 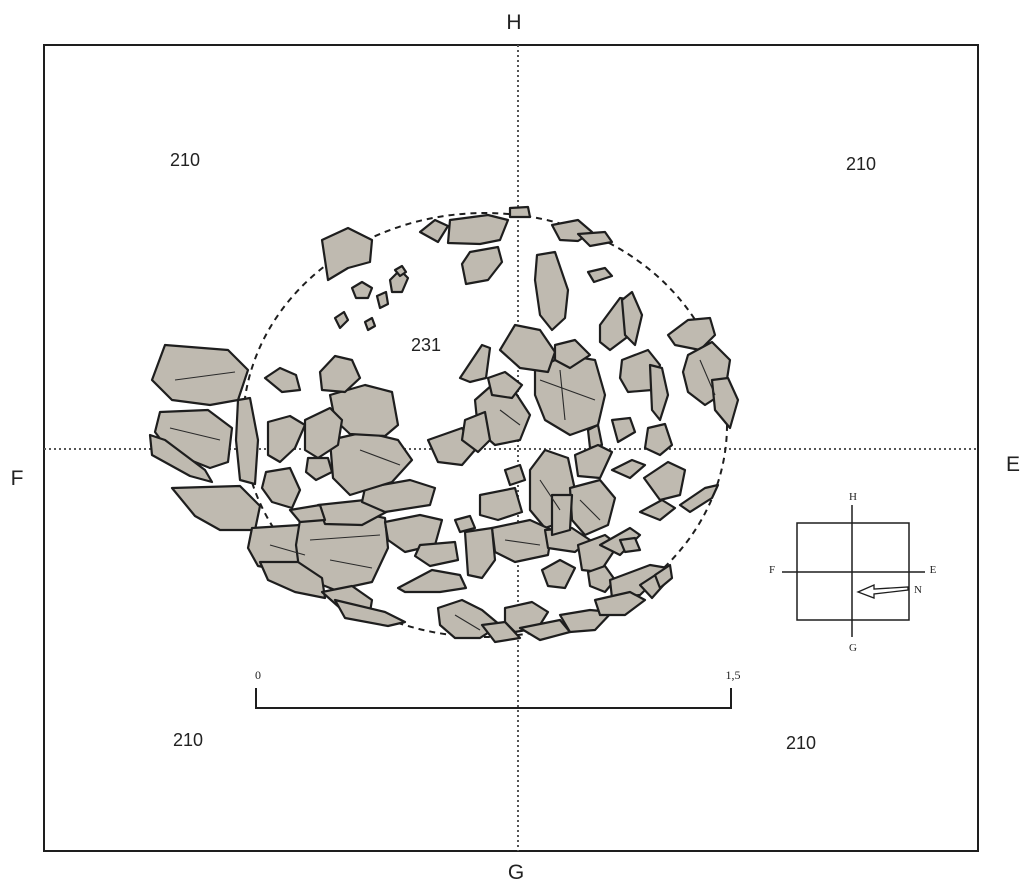 What do you see at coordinates (426, 345) in the screenshot?
I see `feature-label: 231` at bounding box center [426, 345].